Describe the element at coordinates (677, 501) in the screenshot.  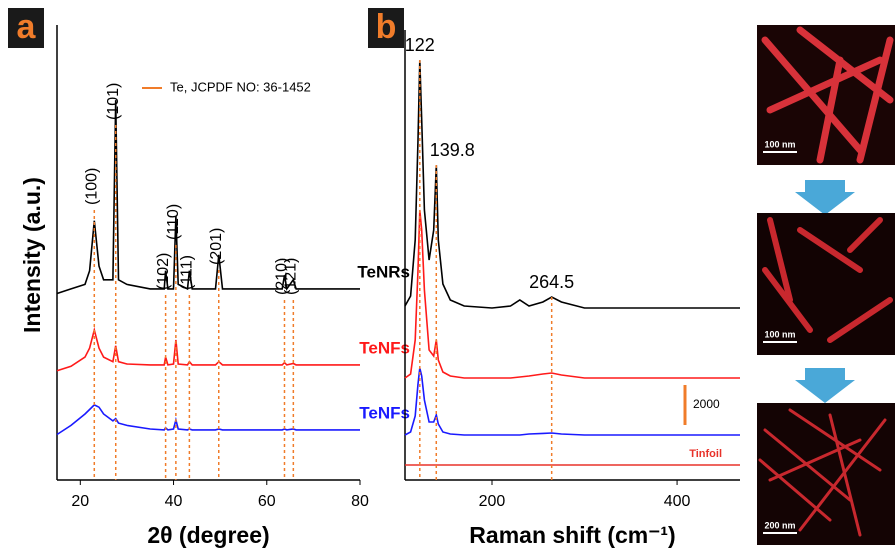
I see `x-tick-label: 400` at that location.